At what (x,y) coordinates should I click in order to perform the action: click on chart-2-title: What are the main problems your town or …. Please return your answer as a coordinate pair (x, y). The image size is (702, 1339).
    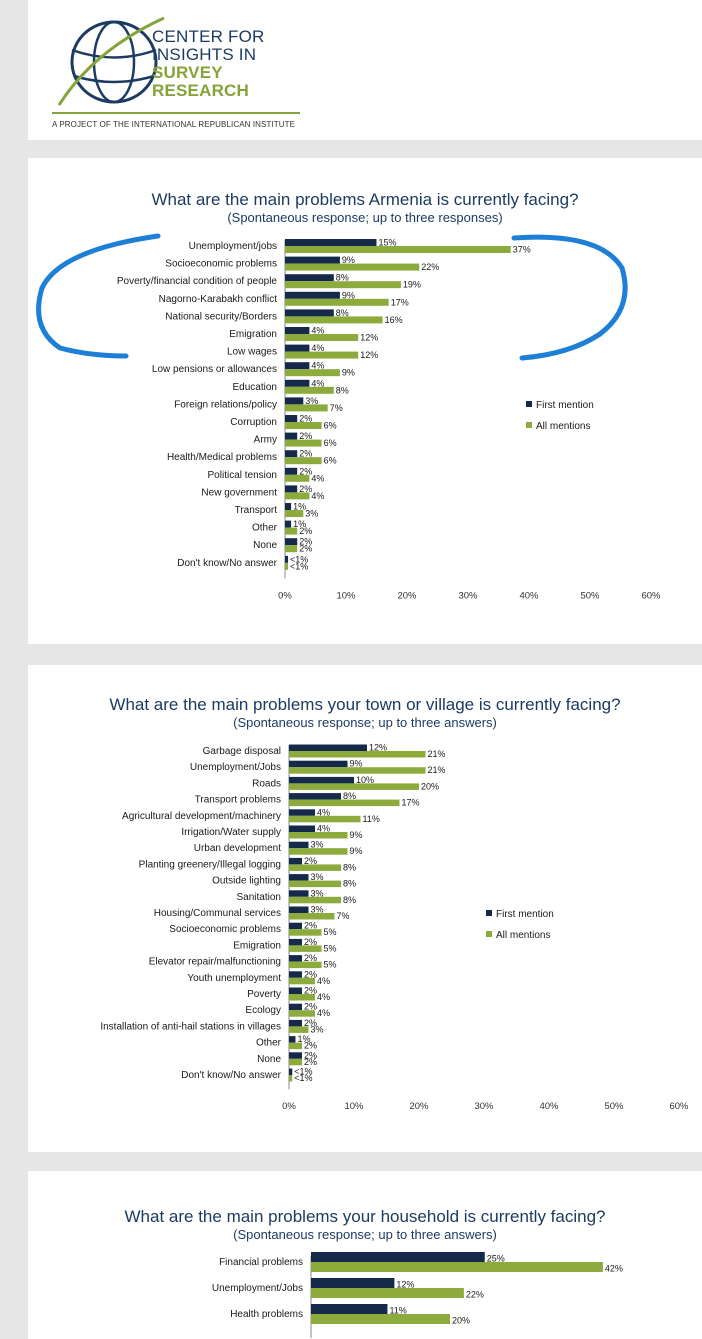
    Looking at the image, I should click on (365, 704).